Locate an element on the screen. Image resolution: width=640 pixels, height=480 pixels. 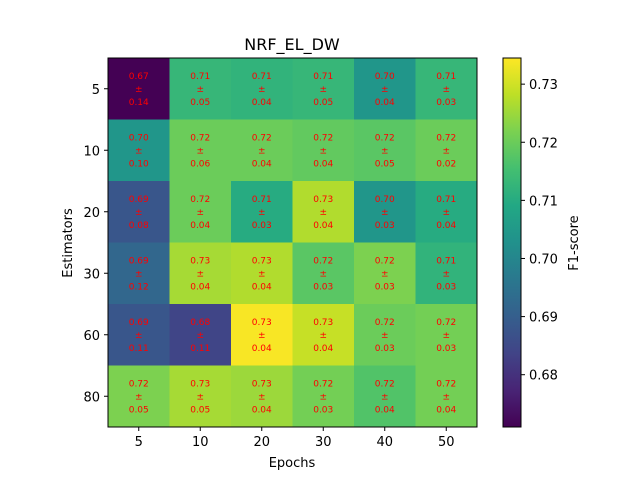
chart-title: NRF_EL_DW is located at coordinates (292, 45).